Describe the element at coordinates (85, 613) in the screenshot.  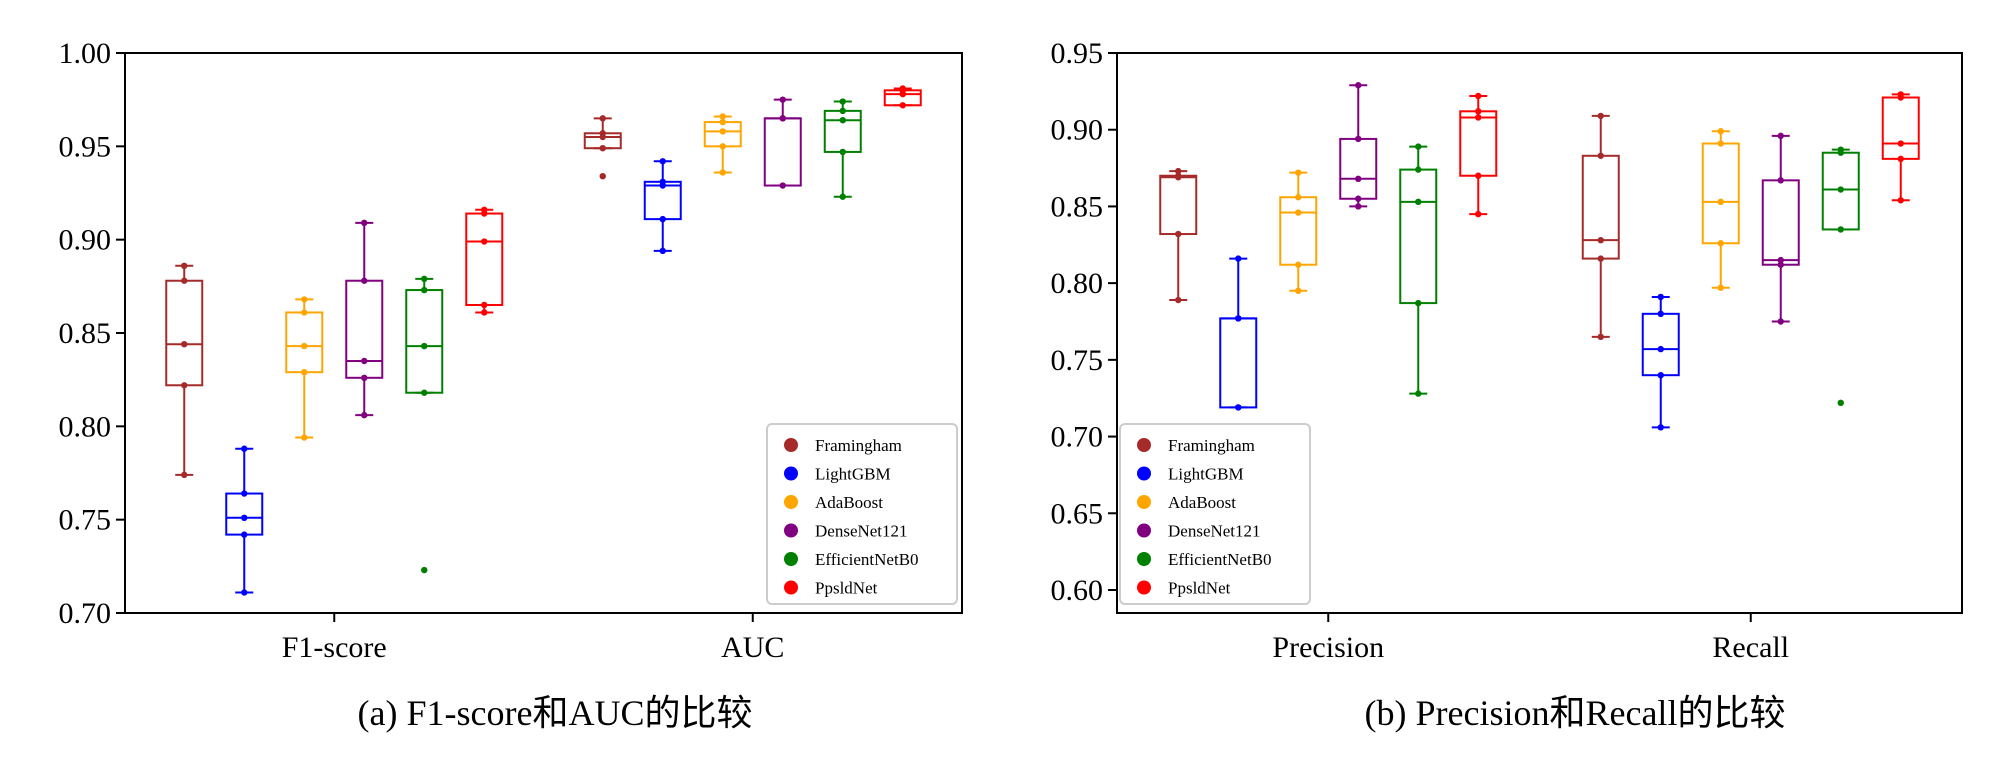
I see `y-tick-label: 0.70` at that location.